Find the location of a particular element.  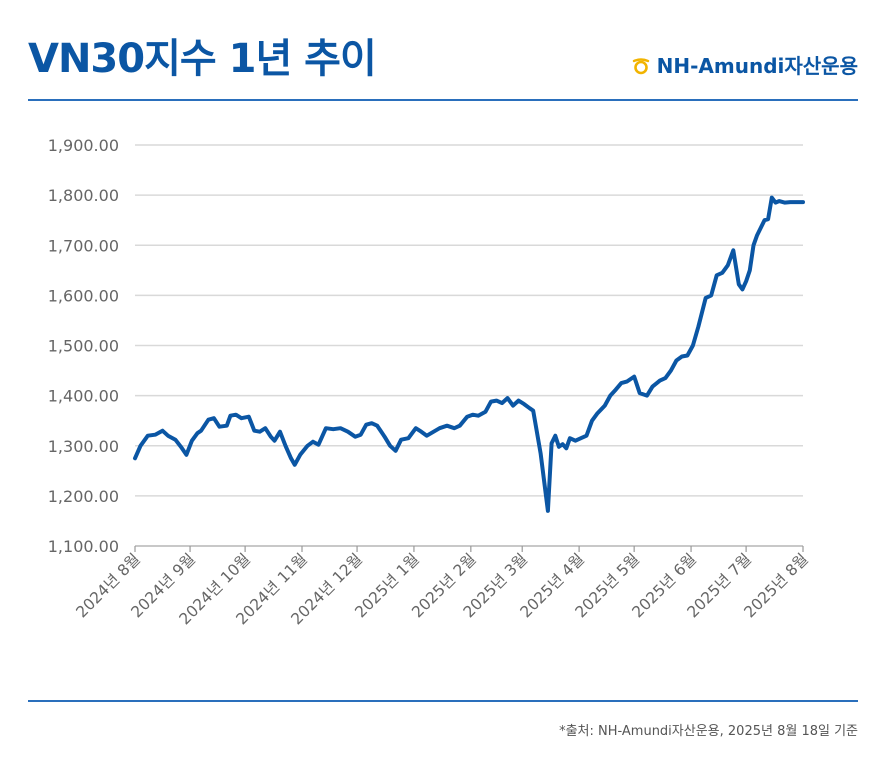

nh-amundi-logo-icon is located at coordinates (641, 65).